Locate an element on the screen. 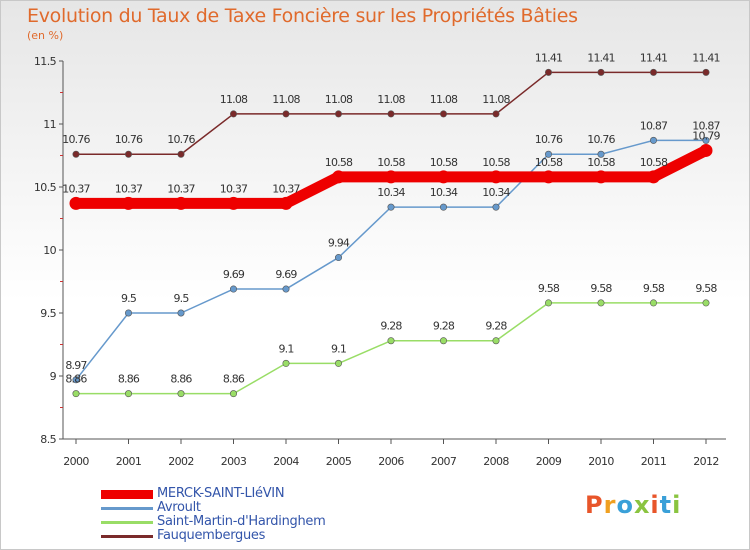  y-tick-label: 10 is located at coordinates (49, 250).